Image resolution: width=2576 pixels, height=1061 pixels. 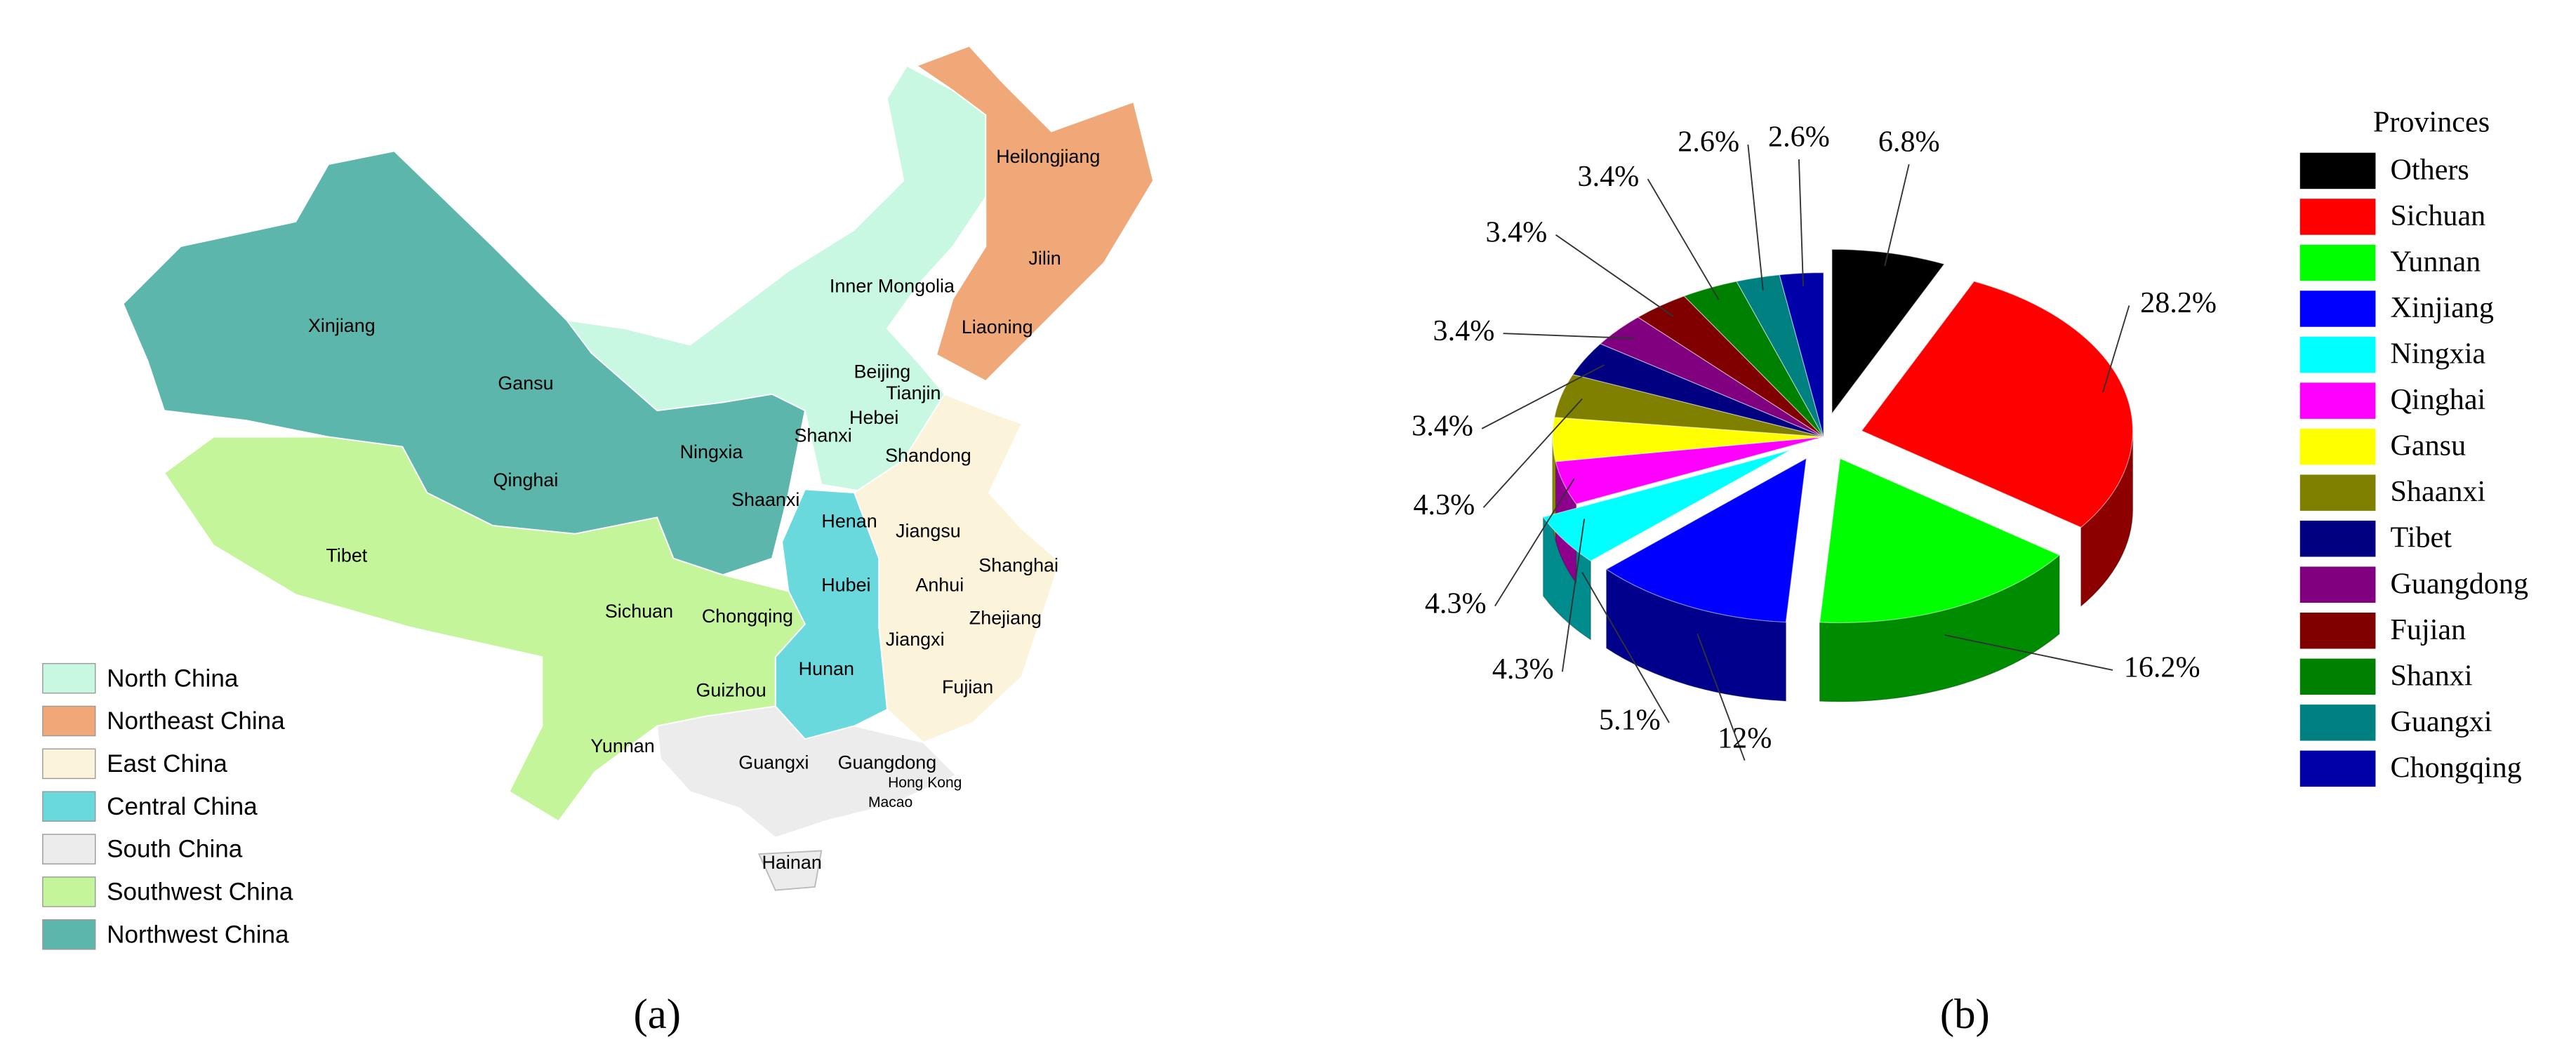 I want to click on legend-label: Guangdong, so click(x=2460, y=583).